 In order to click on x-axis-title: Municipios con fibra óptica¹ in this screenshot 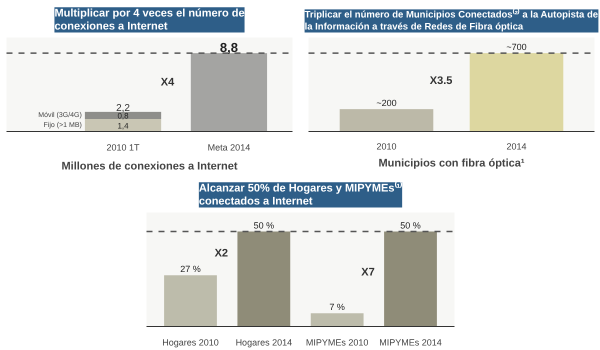, I will do `click(451, 164)`.